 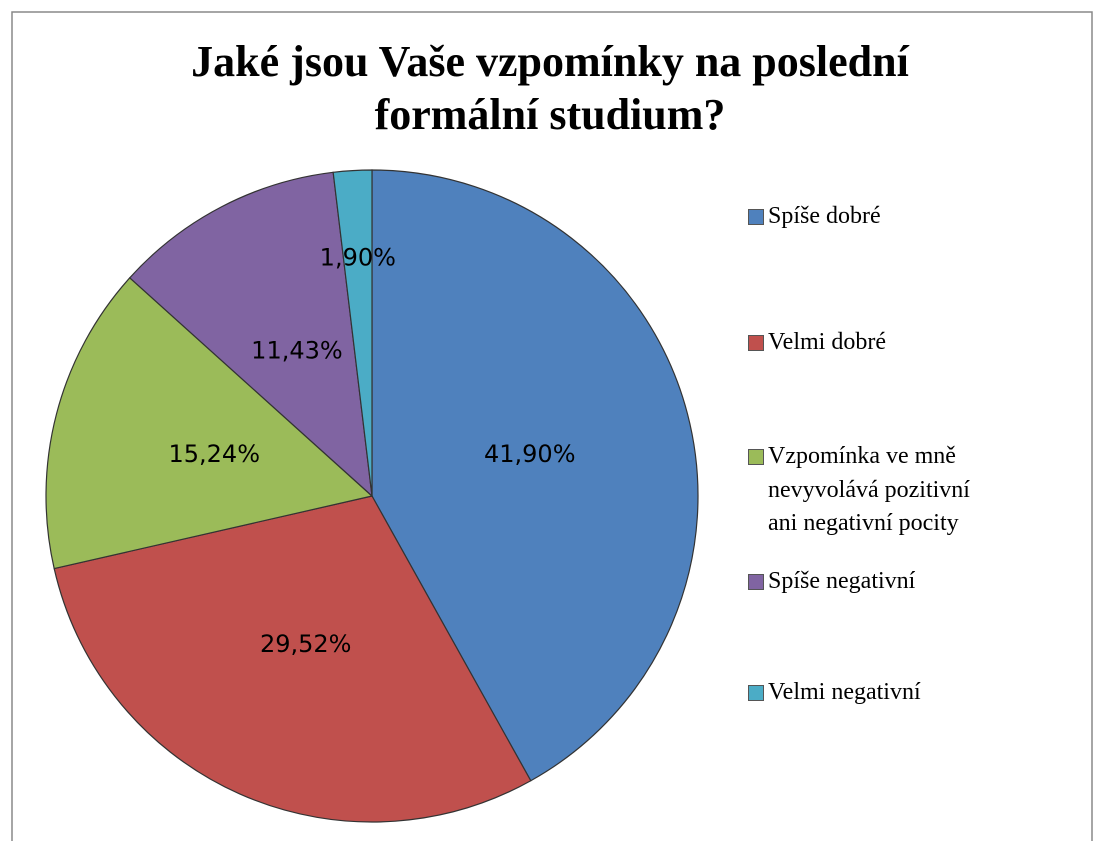 What do you see at coordinates (358, 257) in the screenshot?
I see `data-label: 1,90%` at bounding box center [358, 257].